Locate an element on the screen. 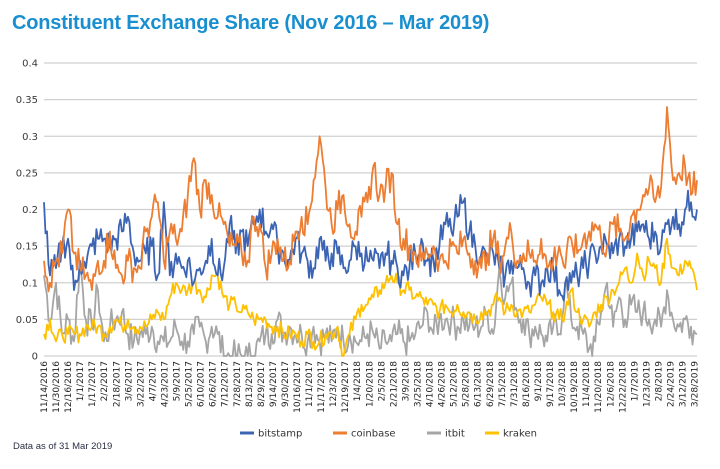 Image resolution: width=720 pixels, height=469 pixels. y-tick-label: 0.25 is located at coordinates (27, 173).